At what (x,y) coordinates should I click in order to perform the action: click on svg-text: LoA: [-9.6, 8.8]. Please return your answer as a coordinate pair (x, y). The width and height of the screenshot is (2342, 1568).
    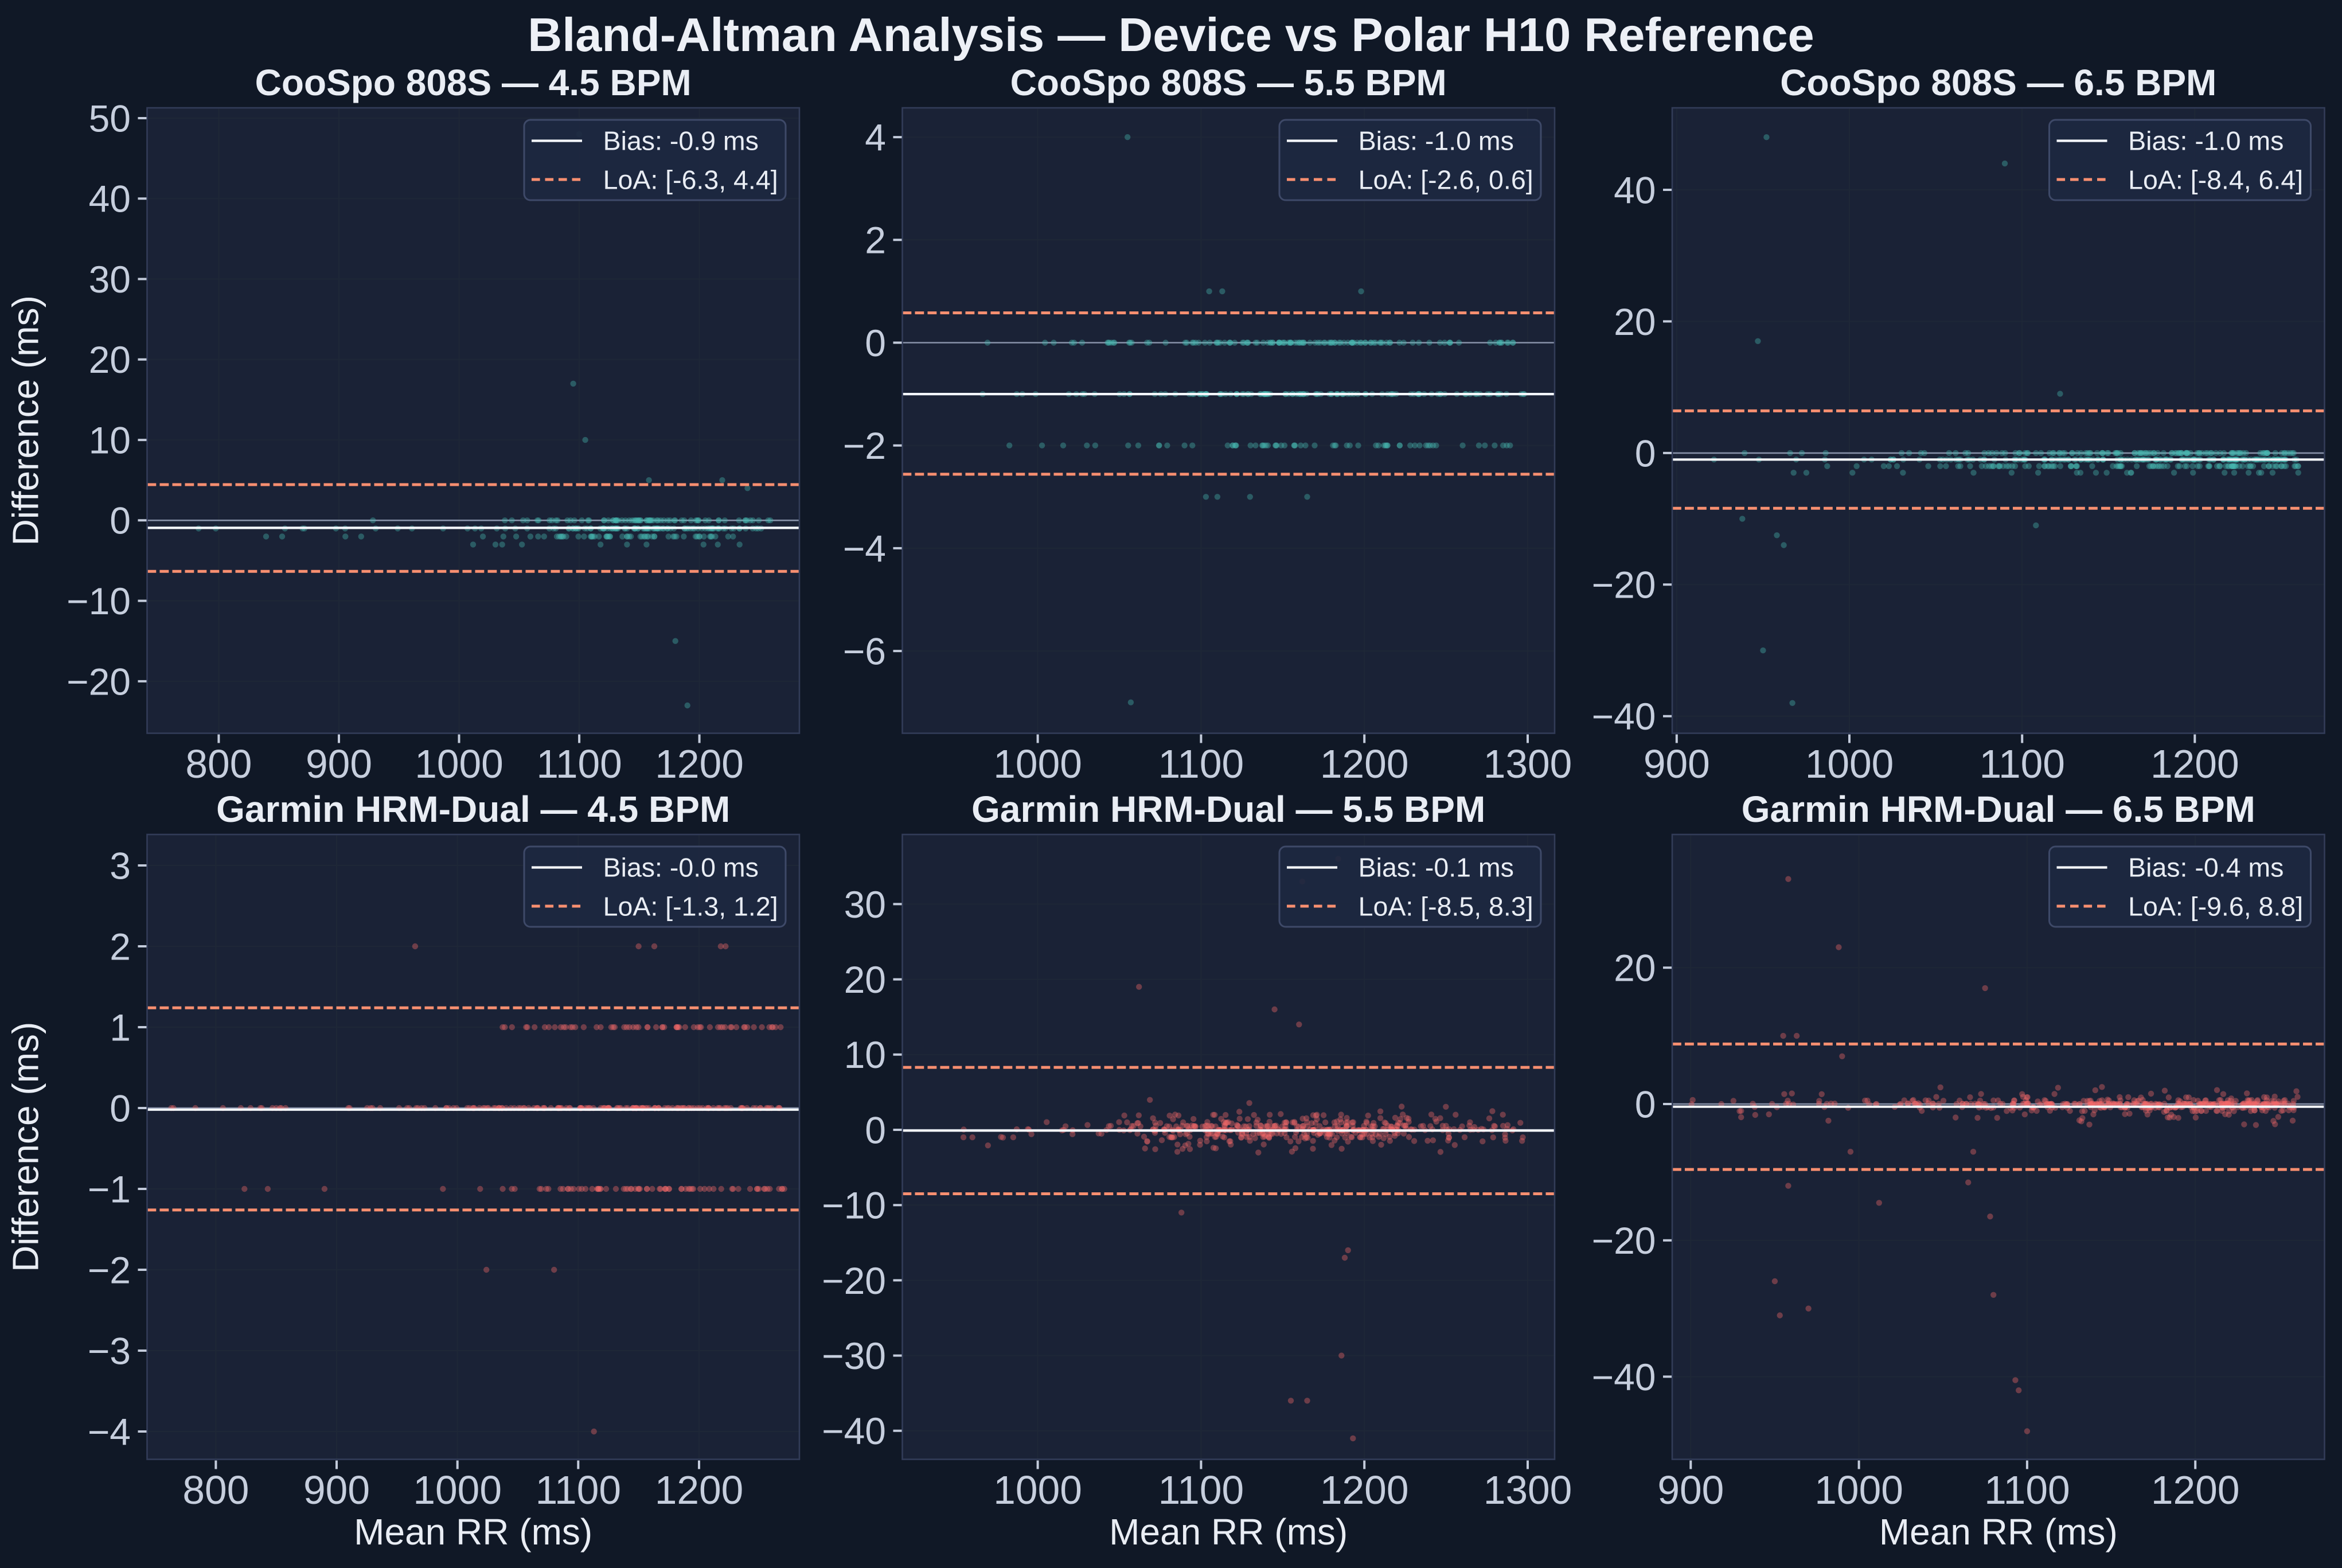
    Looking at the image, I should click on (2215, 907).